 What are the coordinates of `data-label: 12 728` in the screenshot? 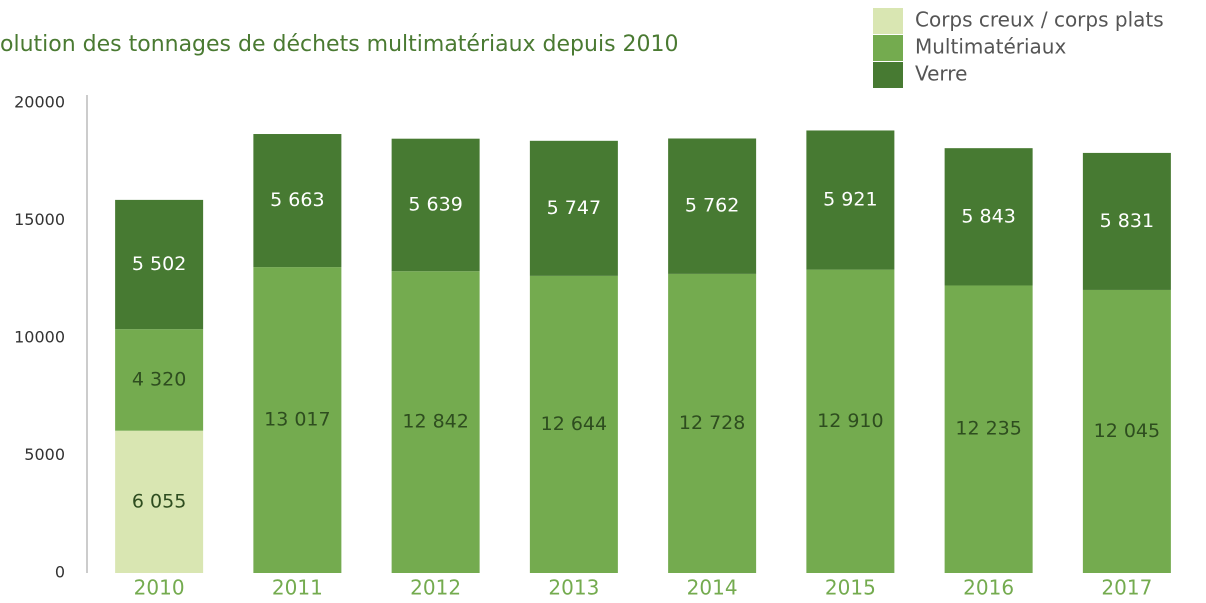 It's located at (712, 423).